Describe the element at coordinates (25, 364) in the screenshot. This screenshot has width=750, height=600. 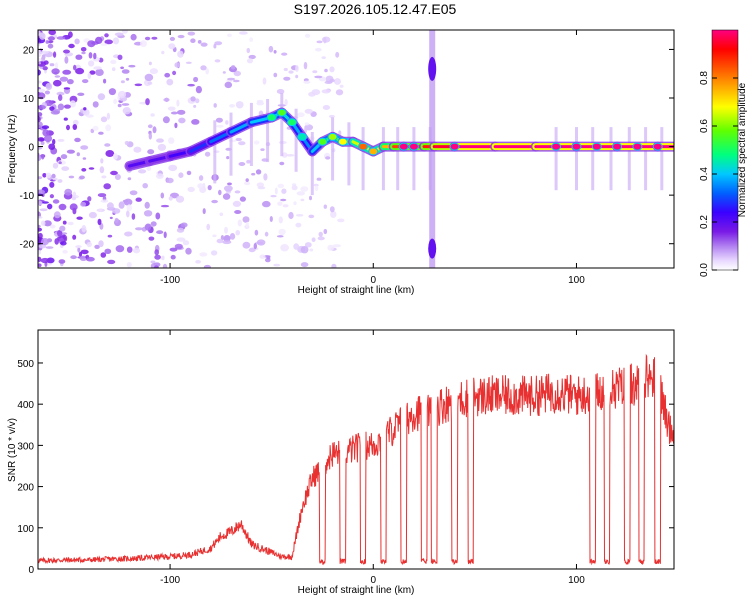
I see `snr-y-tick-label: 500` at that location.